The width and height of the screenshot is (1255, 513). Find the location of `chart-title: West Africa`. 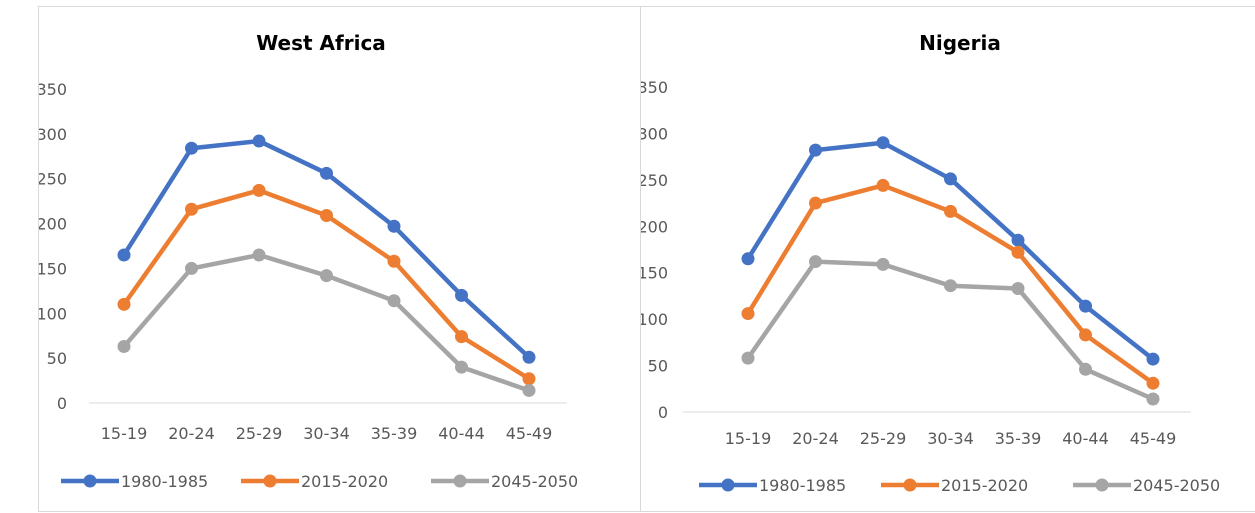

chart-title: West Africa is located at coordinates (321, 43).